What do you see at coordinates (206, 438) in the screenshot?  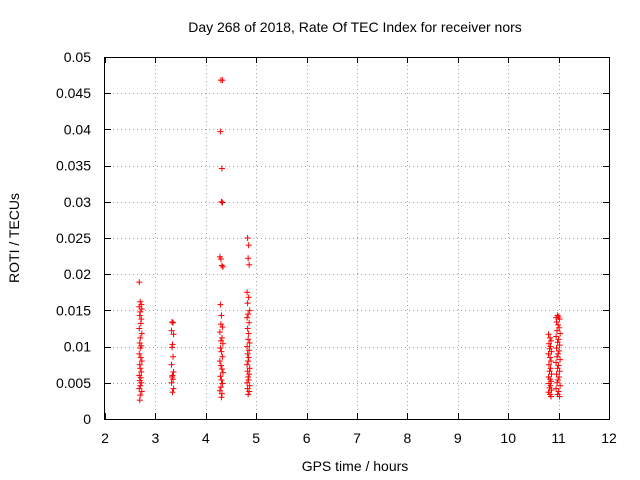 I see `x-tick-label: 4` at bounding box center [206, 438].